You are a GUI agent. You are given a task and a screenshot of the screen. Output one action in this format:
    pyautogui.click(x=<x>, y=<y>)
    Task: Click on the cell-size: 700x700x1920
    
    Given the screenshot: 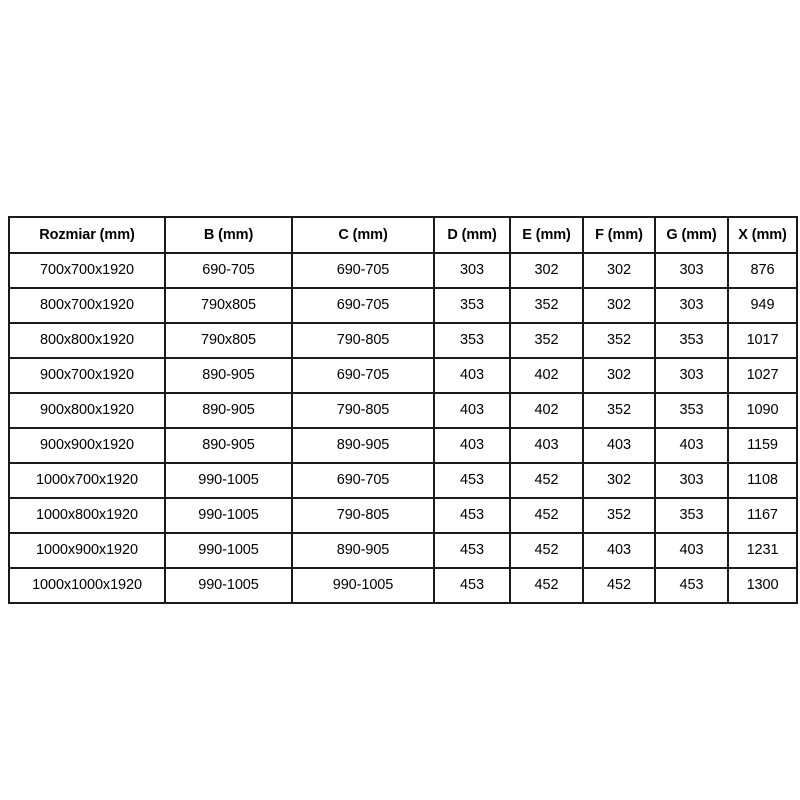 What is the action you would take?
    pyautogui.click(x=87, y=270)
    